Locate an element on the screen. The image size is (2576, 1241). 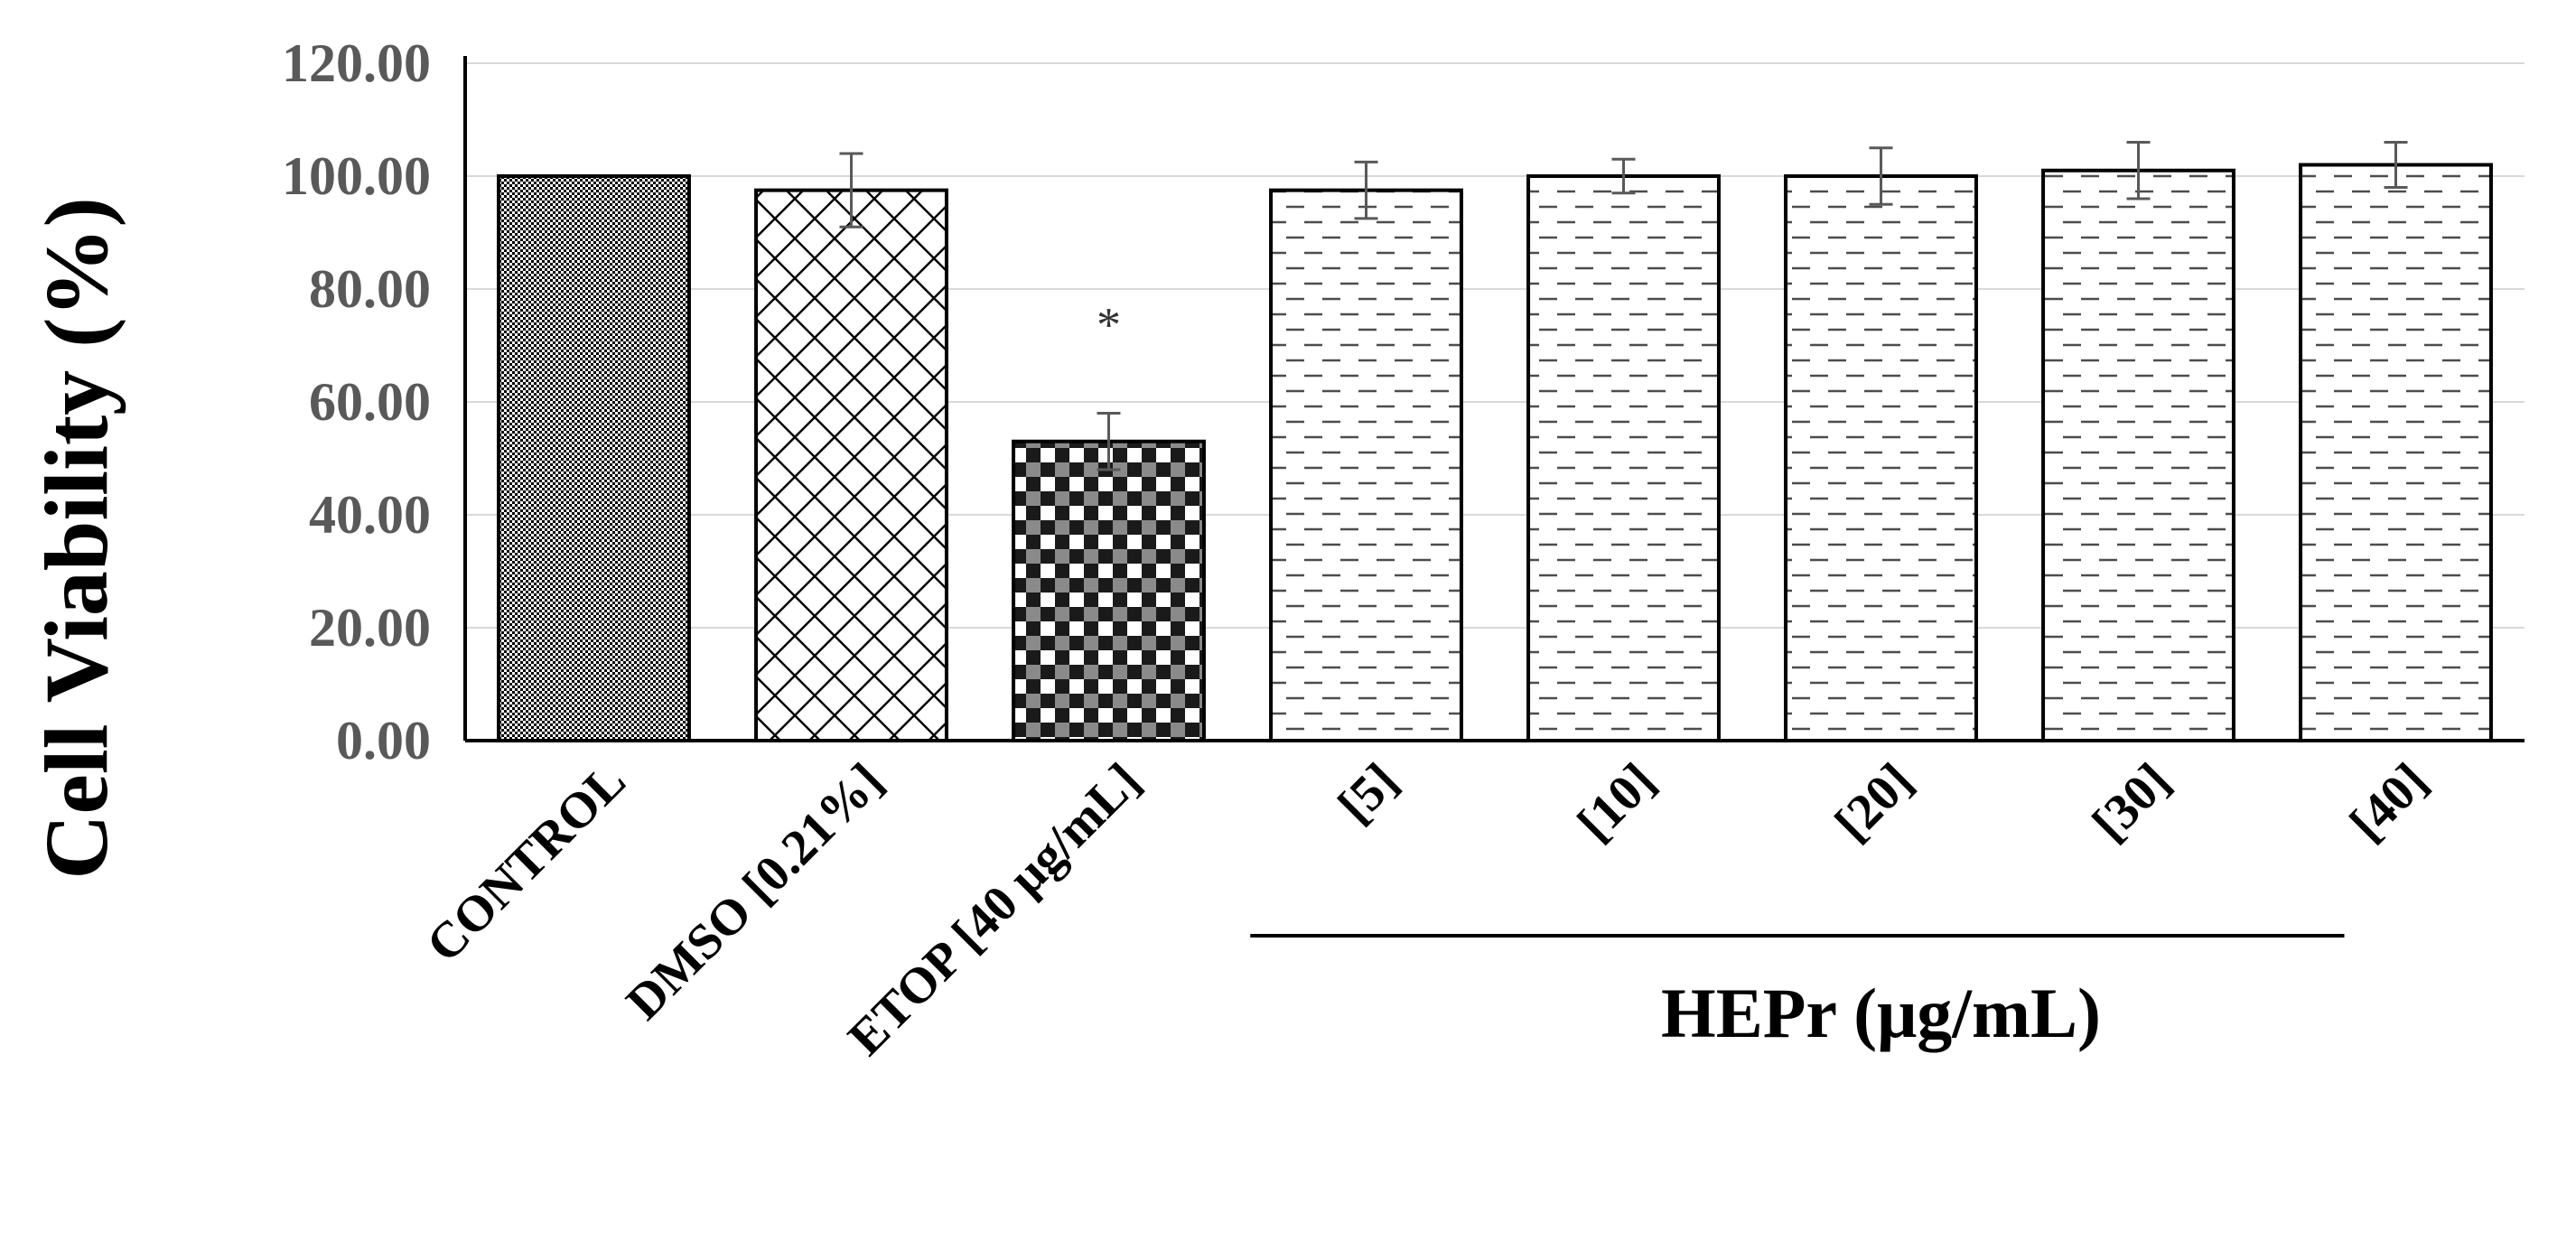
x-tick-label-4: [10] is located at coordinates (1616, 802).